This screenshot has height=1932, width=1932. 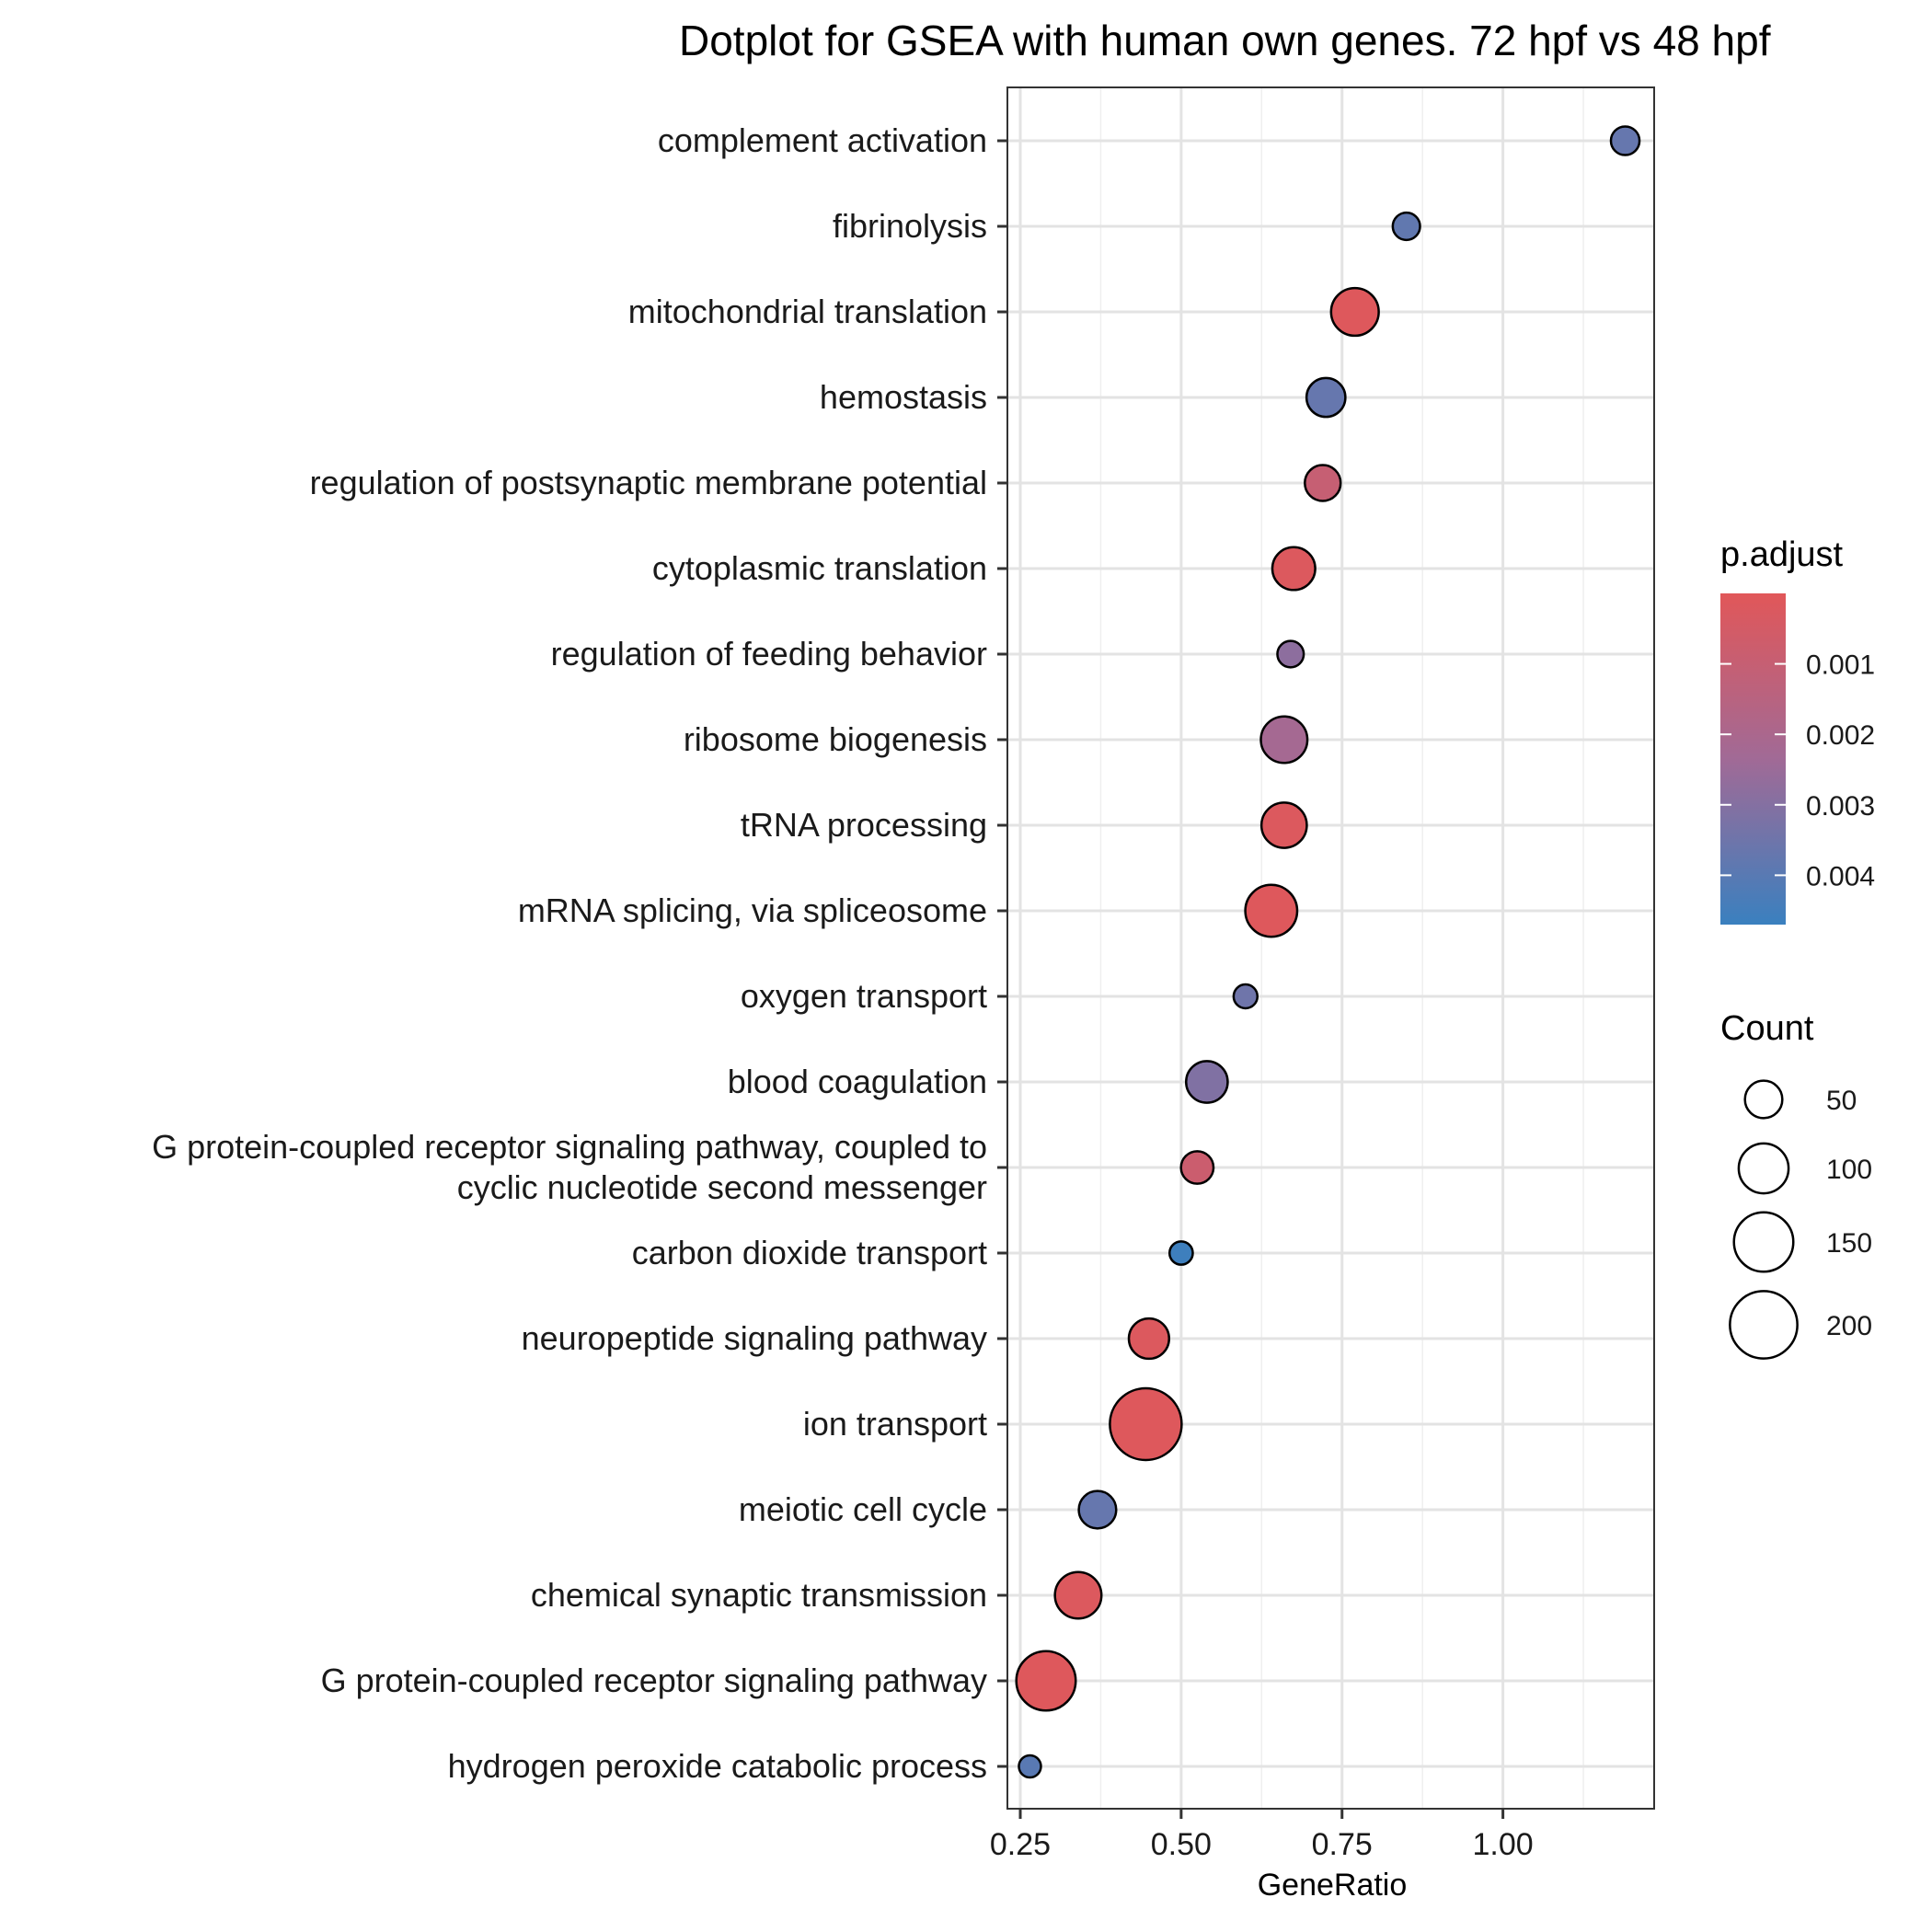 I want to click on y-tick-label: oxygen transport, so click(x=864, y=996).